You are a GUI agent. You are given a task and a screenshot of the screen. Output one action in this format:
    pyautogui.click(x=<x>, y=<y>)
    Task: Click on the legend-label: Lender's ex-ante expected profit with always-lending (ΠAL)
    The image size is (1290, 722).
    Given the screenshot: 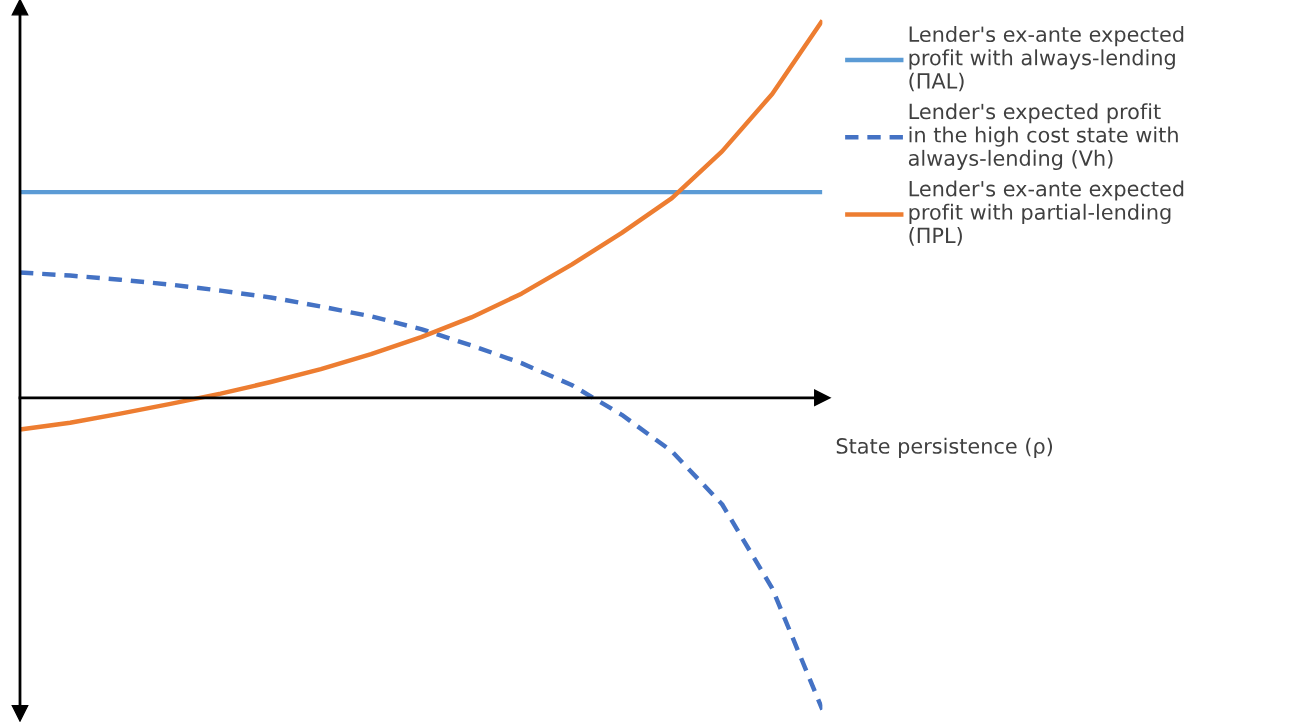 What is the action you would take?
    pyautogui.click(x=1046, y=58)
    